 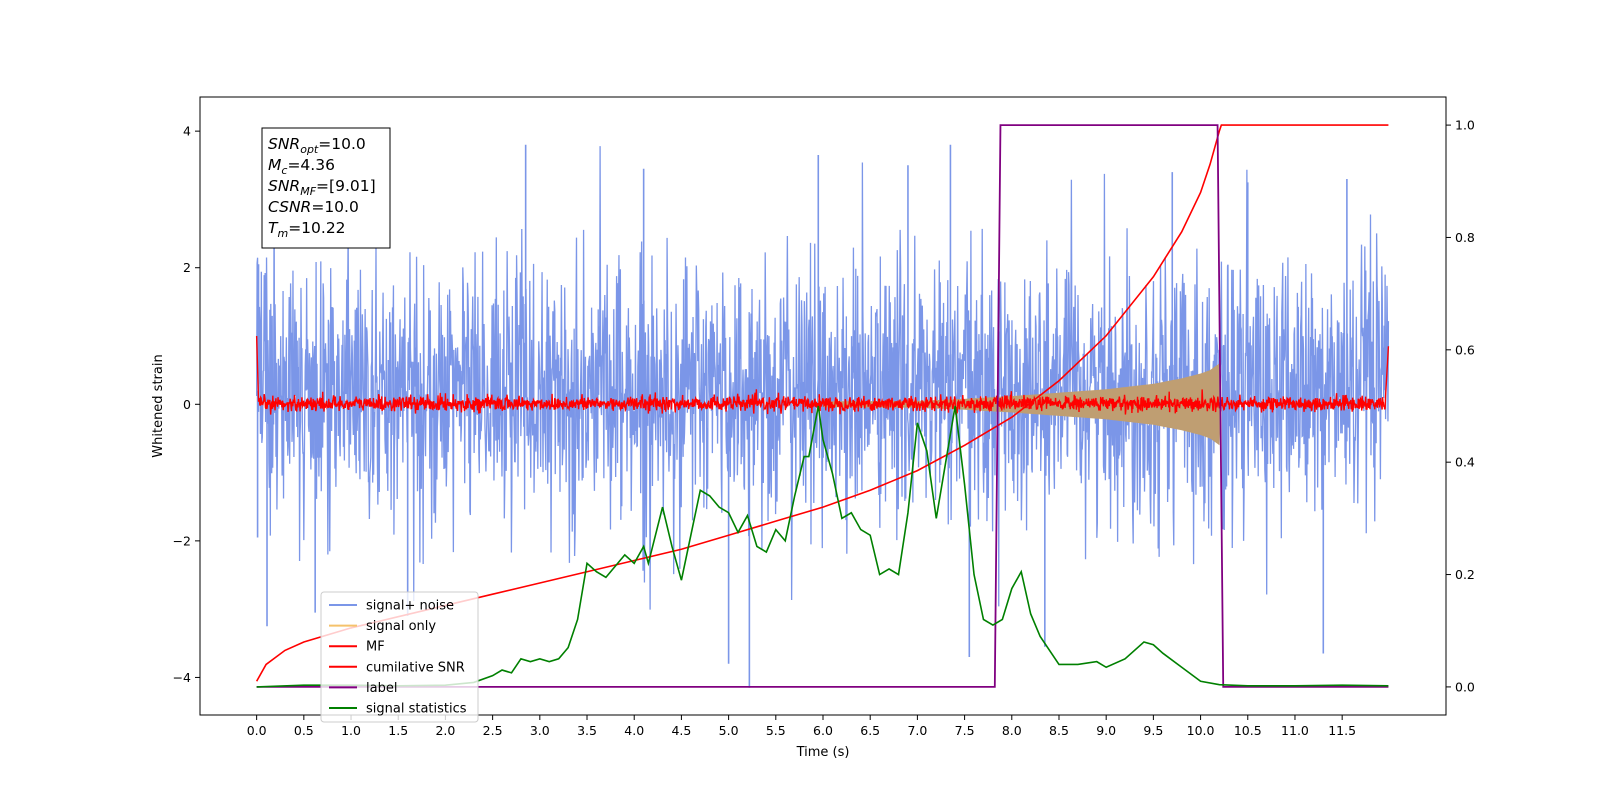 What do you see at coordinates (187, 267) in the screenshot?
I see `y-tick-label-left: 2` at bounding box center [187, 267].